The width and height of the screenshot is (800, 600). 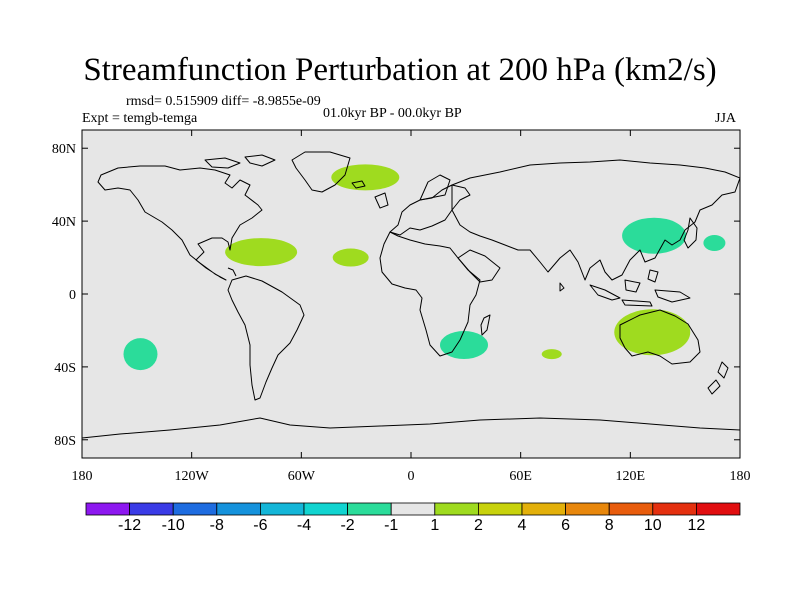 I want to click on lon-label: 60W, so click(x=302, y=476).